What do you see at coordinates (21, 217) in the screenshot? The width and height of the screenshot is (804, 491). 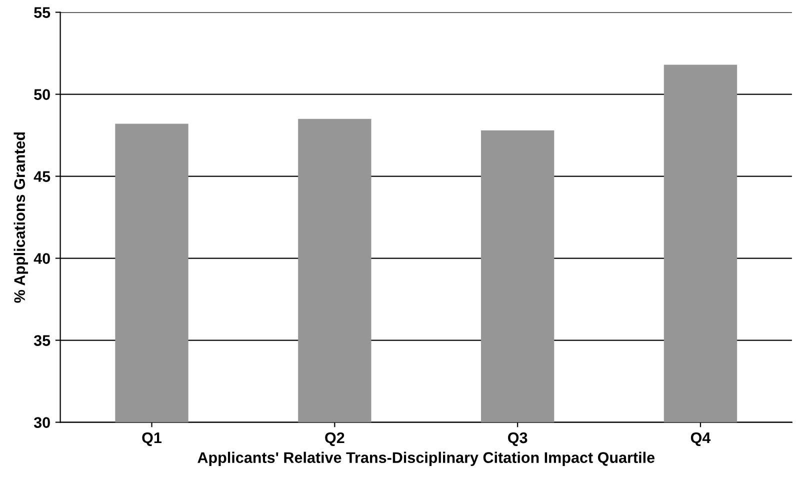 I see `y-axis-title: % Applications Granted` at bounding box center [21, 217].